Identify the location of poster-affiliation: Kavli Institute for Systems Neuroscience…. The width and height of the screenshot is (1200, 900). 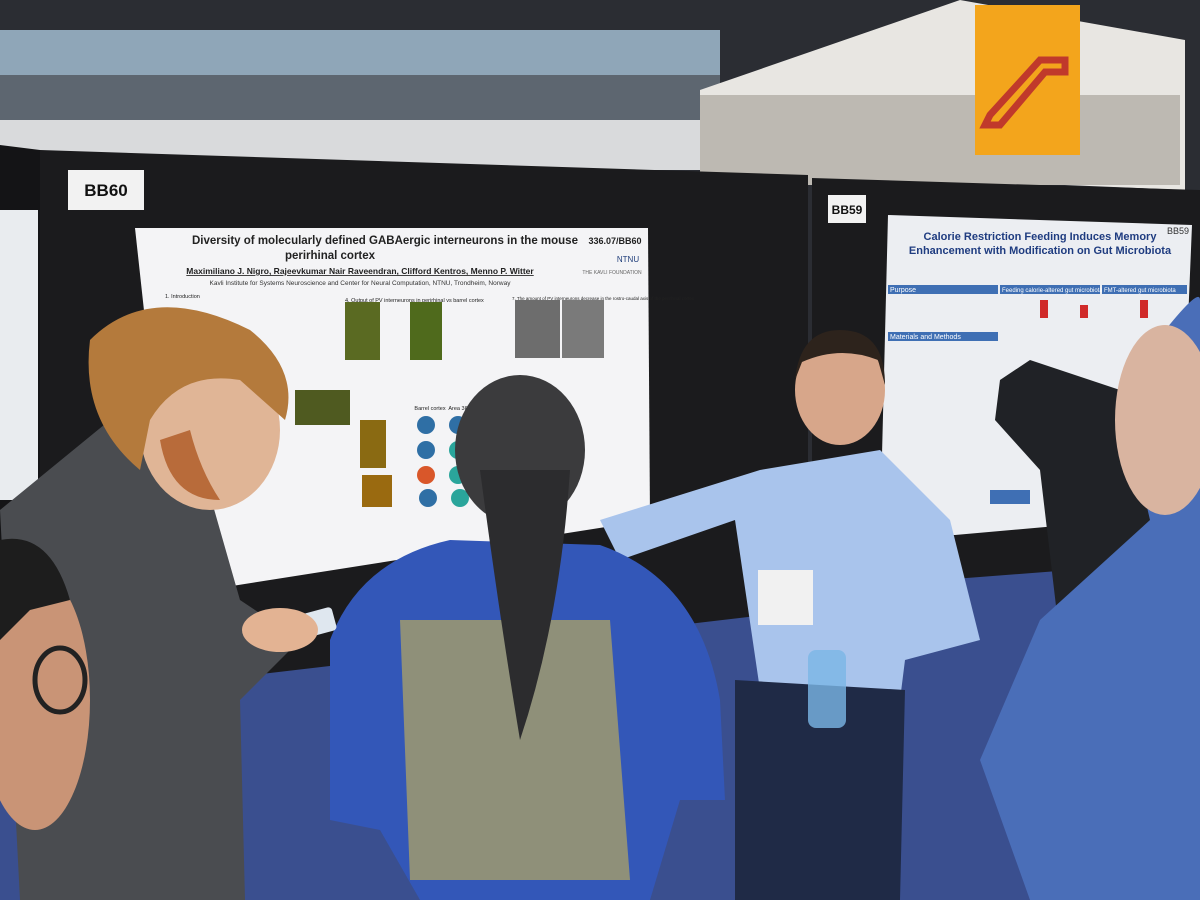
(361, 283).